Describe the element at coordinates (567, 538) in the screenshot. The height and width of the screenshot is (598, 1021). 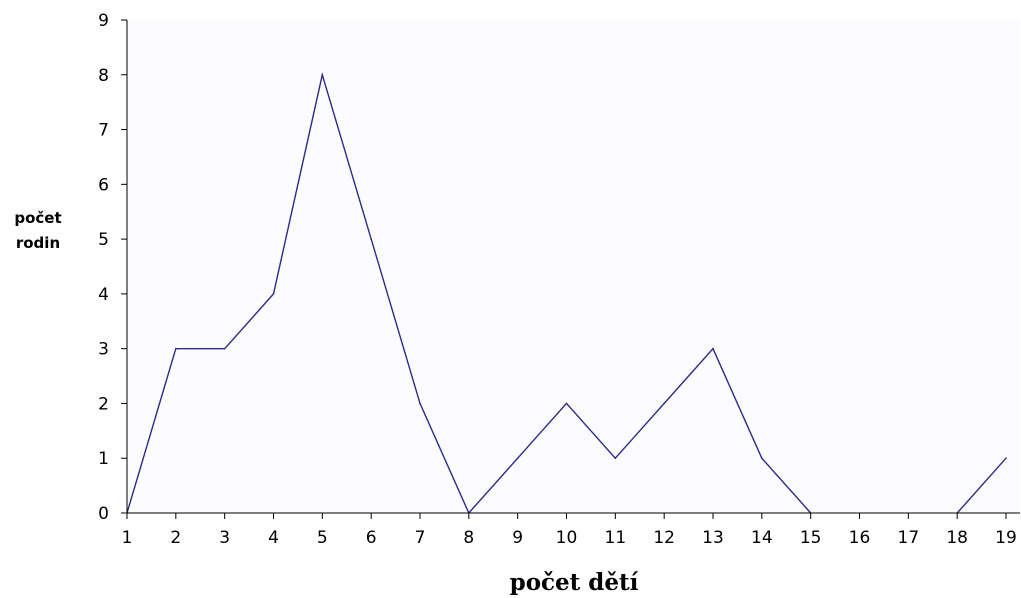
I see `x-tick-label: 10` at that location.